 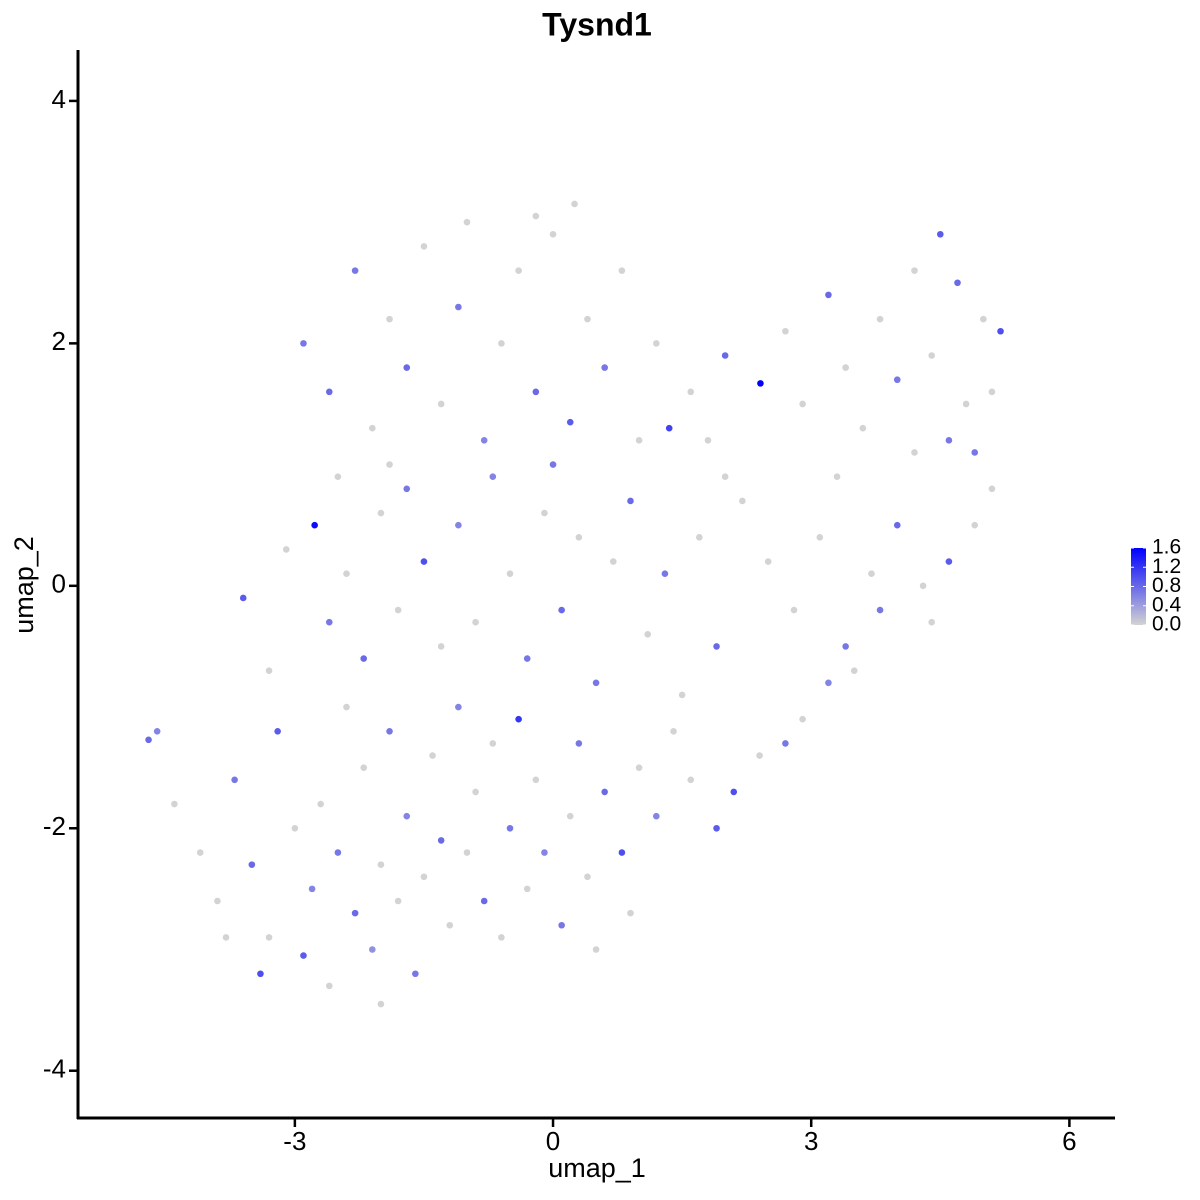 What do you see at coordinates (1166, 547) in the screenshot?
I see `colorbar-label: 1.6` at bounding box center [1166, 547].